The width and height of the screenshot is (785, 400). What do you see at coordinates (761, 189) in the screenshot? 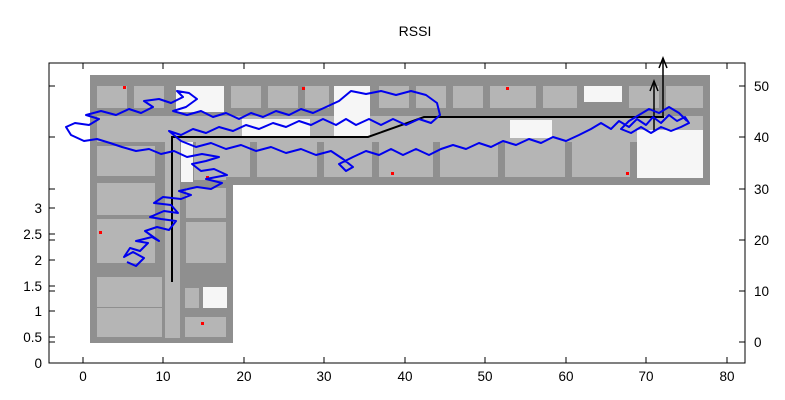
I see `y-right-tick-label: 30` at bounding box center [761, 189].